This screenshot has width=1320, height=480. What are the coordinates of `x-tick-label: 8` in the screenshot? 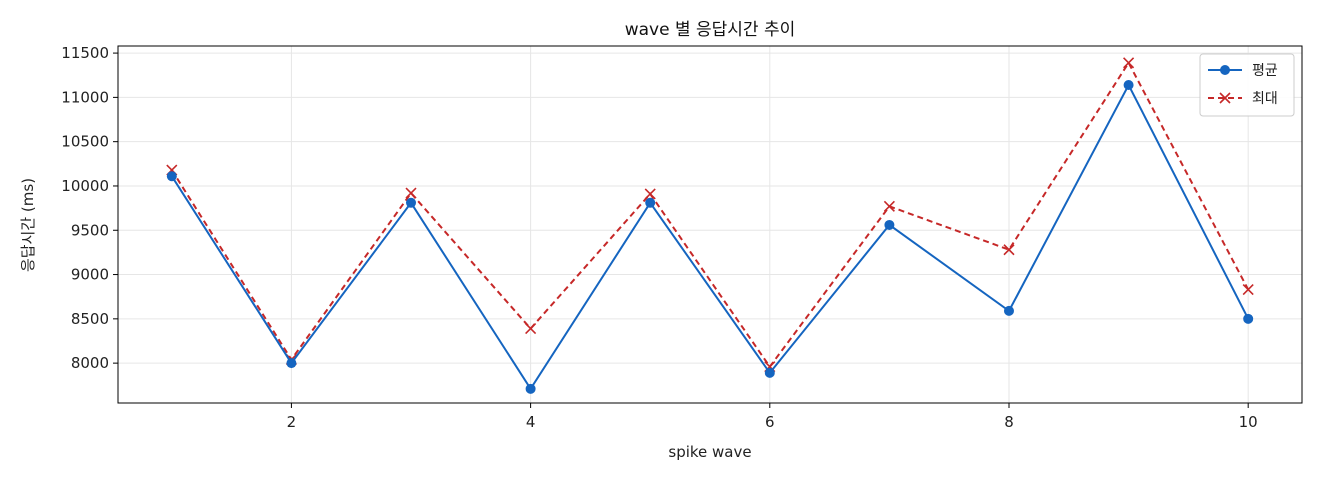 It's located at (1009, 422).